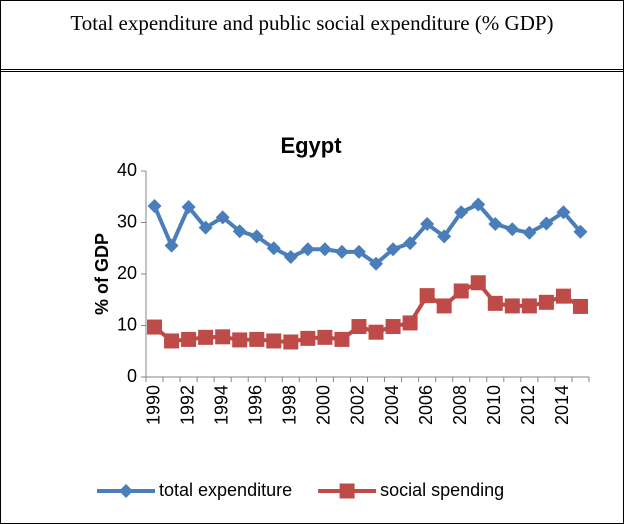  Describe the element at coordinates (221, 405) in the screenshot. I see `x-tick-label: 1994` at that location.